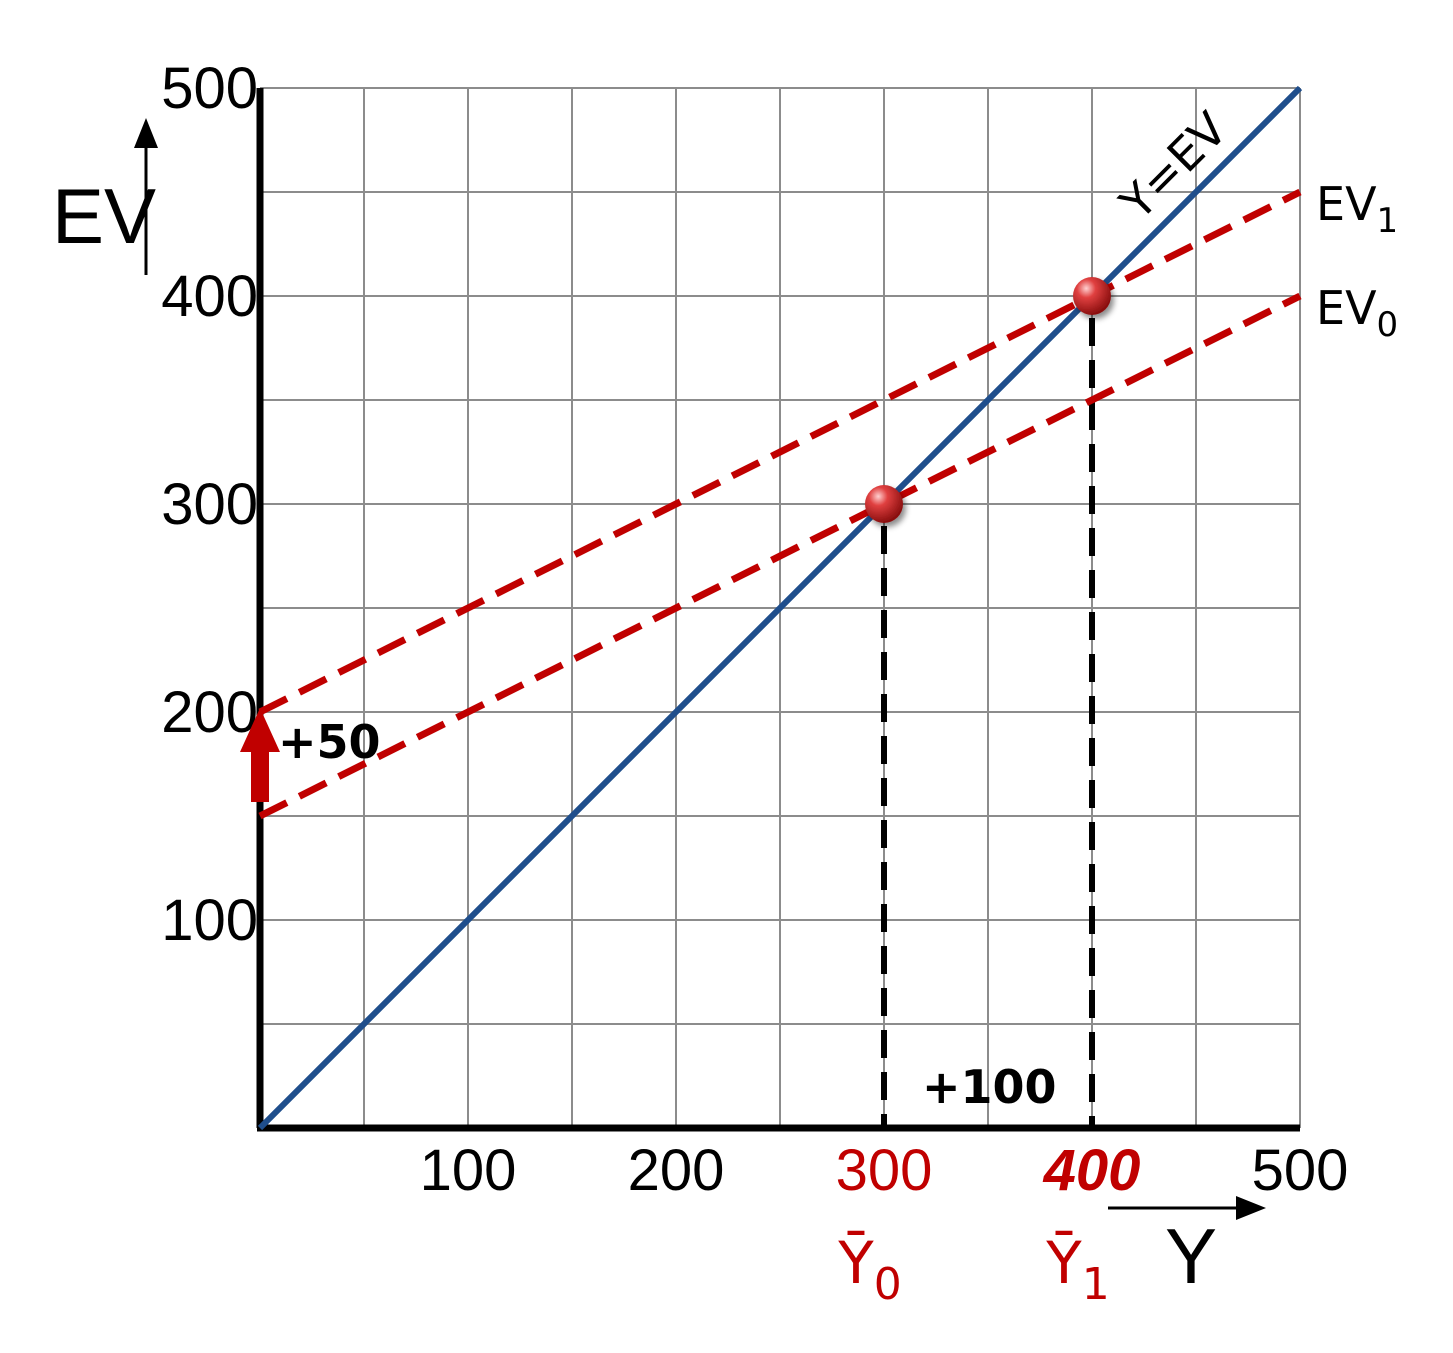  What do you see at coordinates (888, 1284) in the screenshot?
I see `equilibrium-subscript: 0` at bounding box center [888, 1284].